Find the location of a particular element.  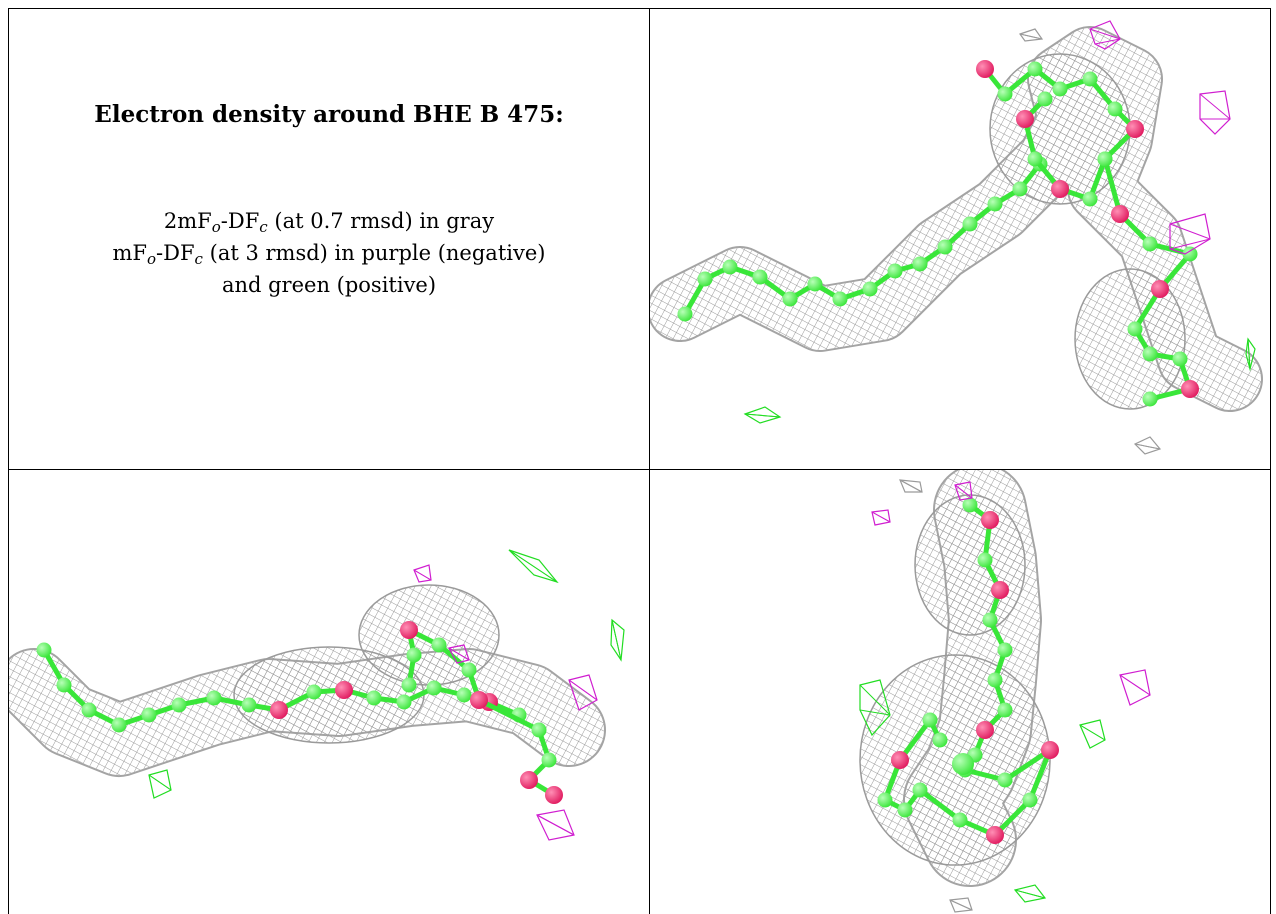

mesh-fragment is located at coordinates (1147, 445).